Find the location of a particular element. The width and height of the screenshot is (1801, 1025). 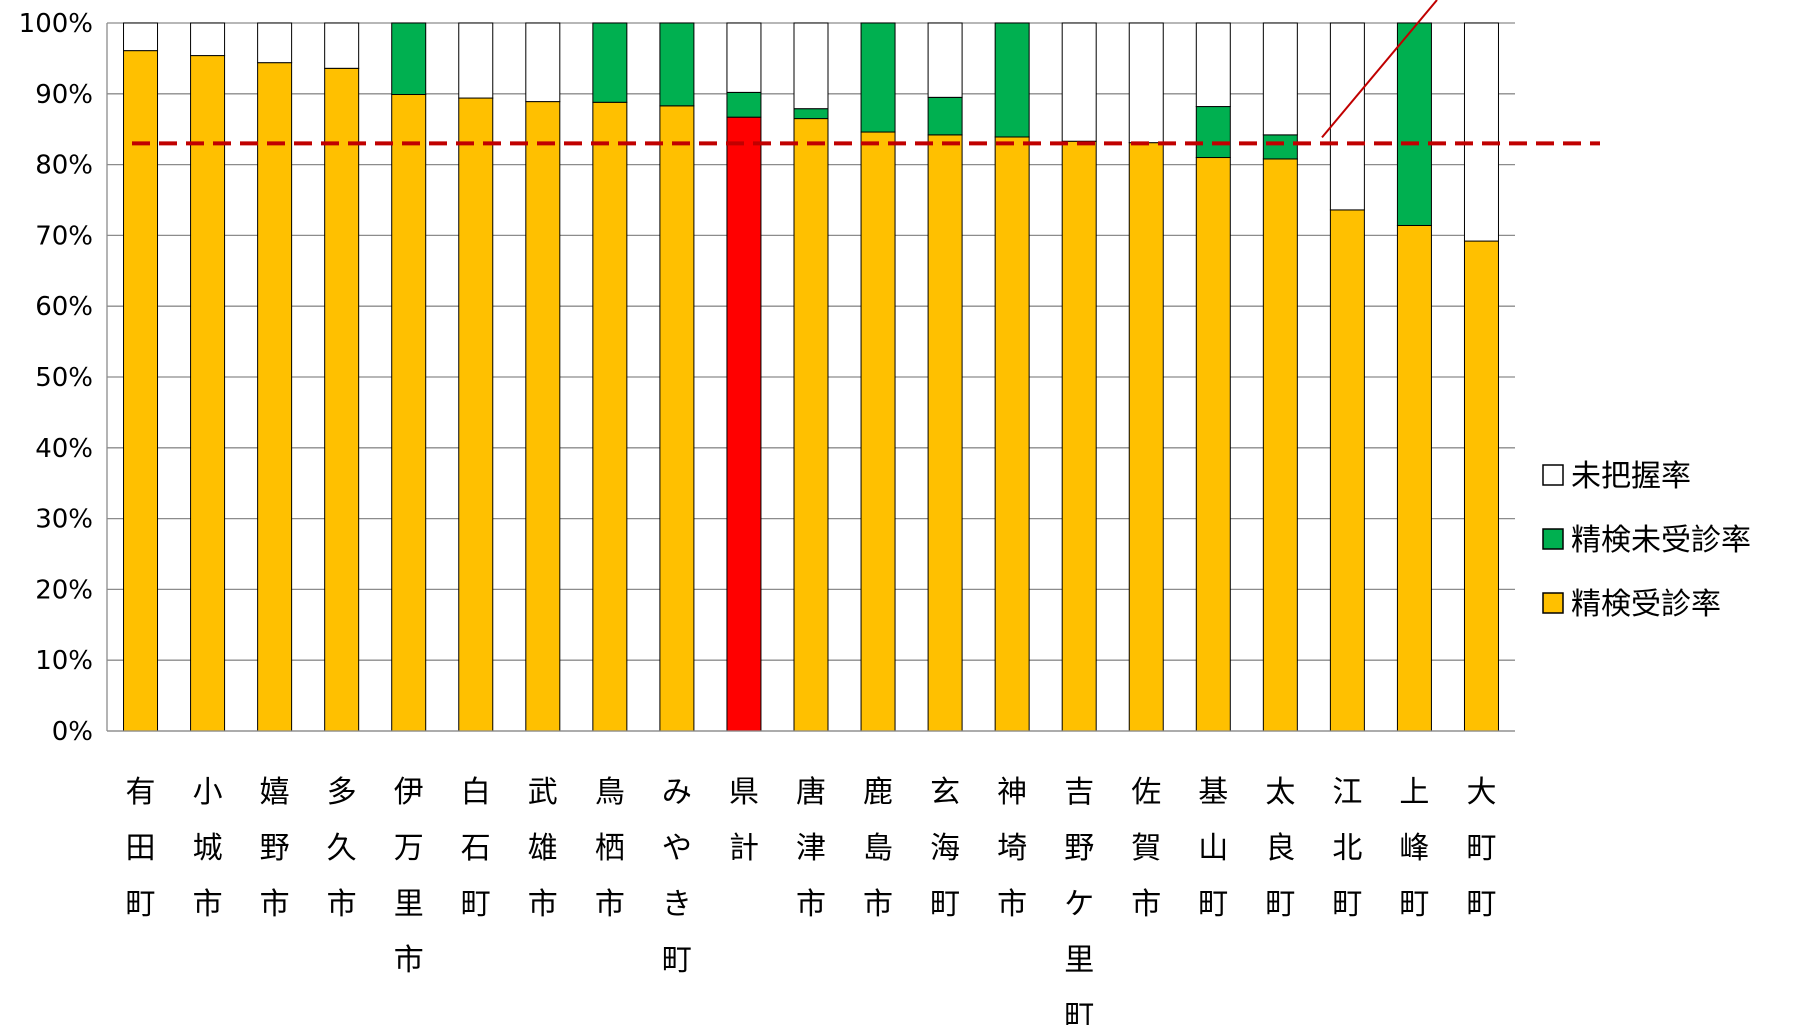

x-tick-label: 多久市 is located at coordinates (342, 848).